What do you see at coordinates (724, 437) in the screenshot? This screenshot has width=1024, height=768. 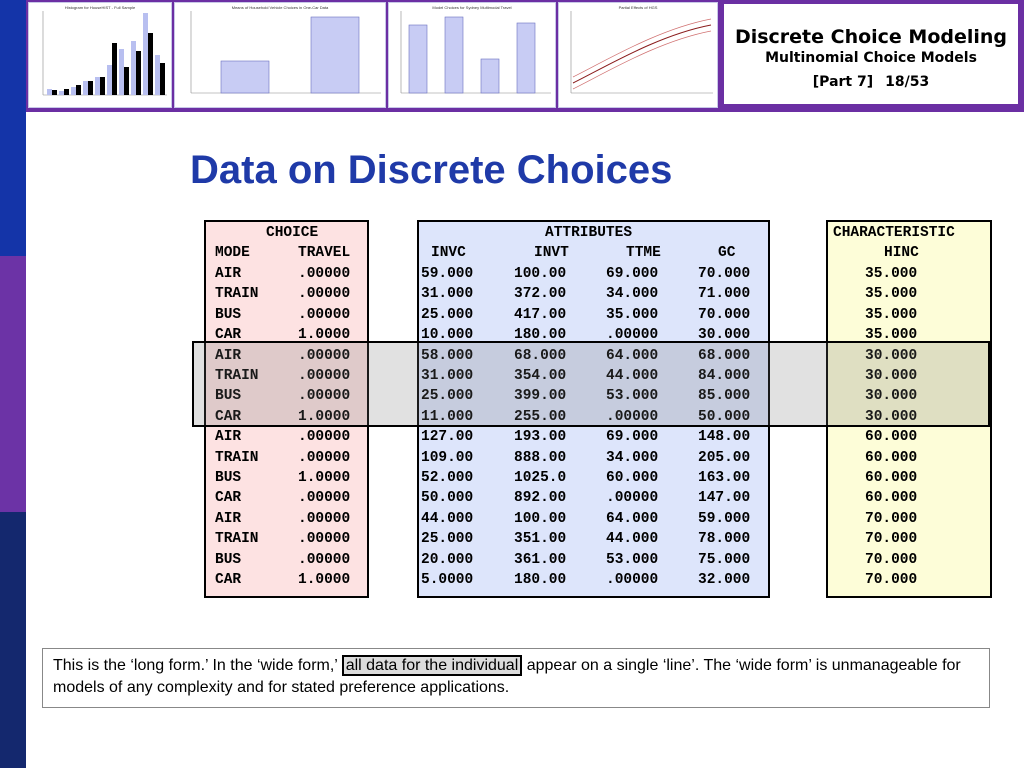 I see `gc-cell: 148.00` at bounding box center [724, 437].